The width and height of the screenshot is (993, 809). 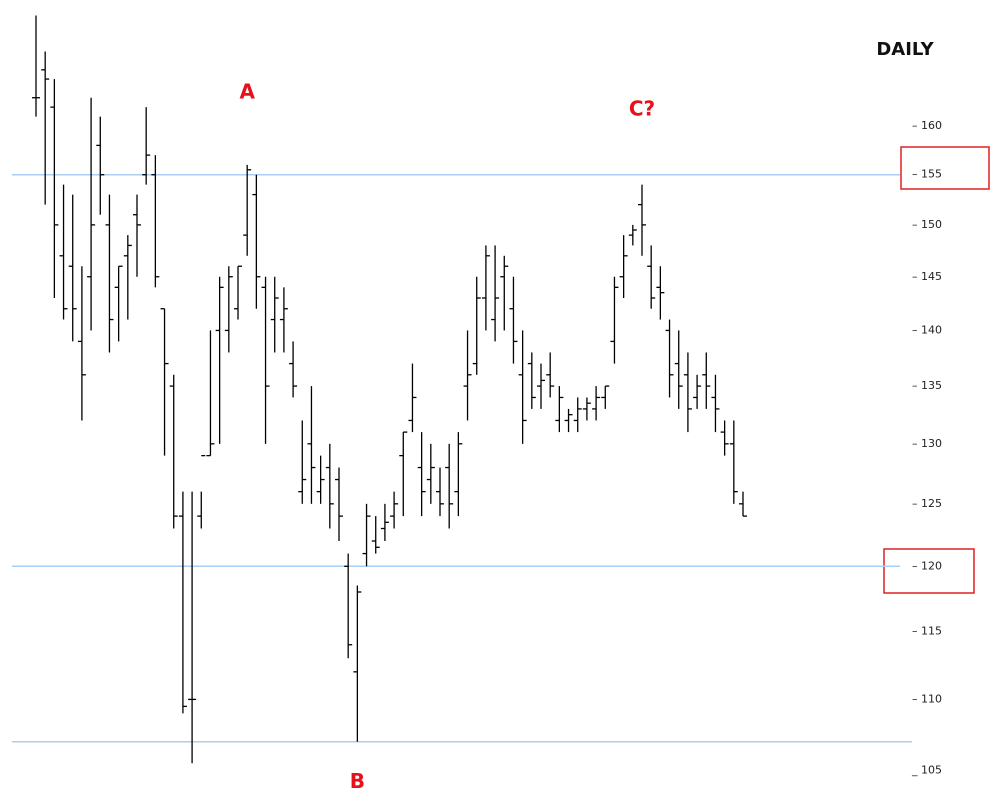 What do you see at coordinates (927, 443) in the screenshot?
I see `y-tick-label: – 130` at bounding box center [927, 443].